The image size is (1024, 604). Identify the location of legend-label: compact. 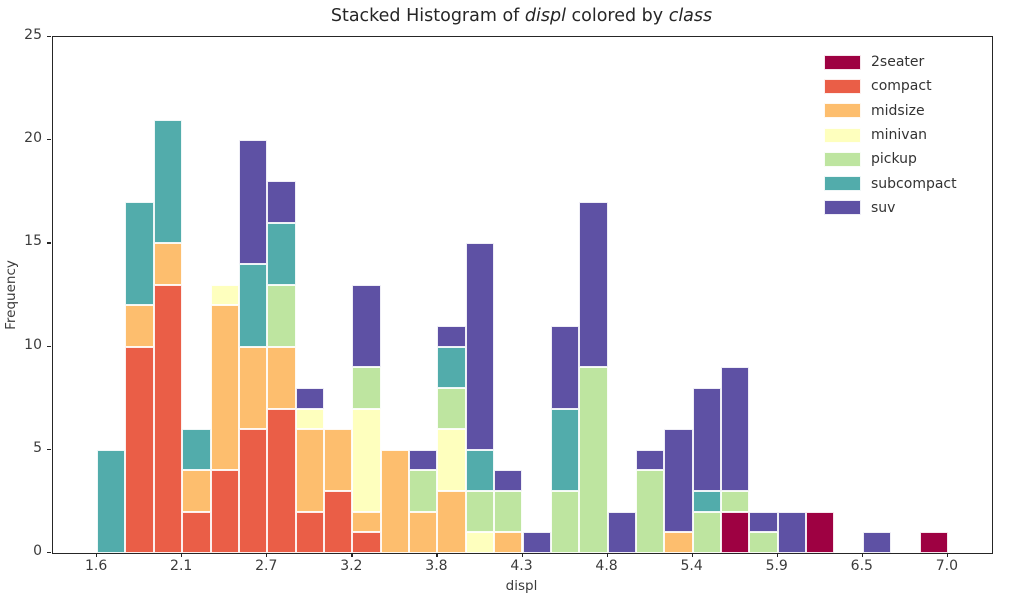
(901, 86).